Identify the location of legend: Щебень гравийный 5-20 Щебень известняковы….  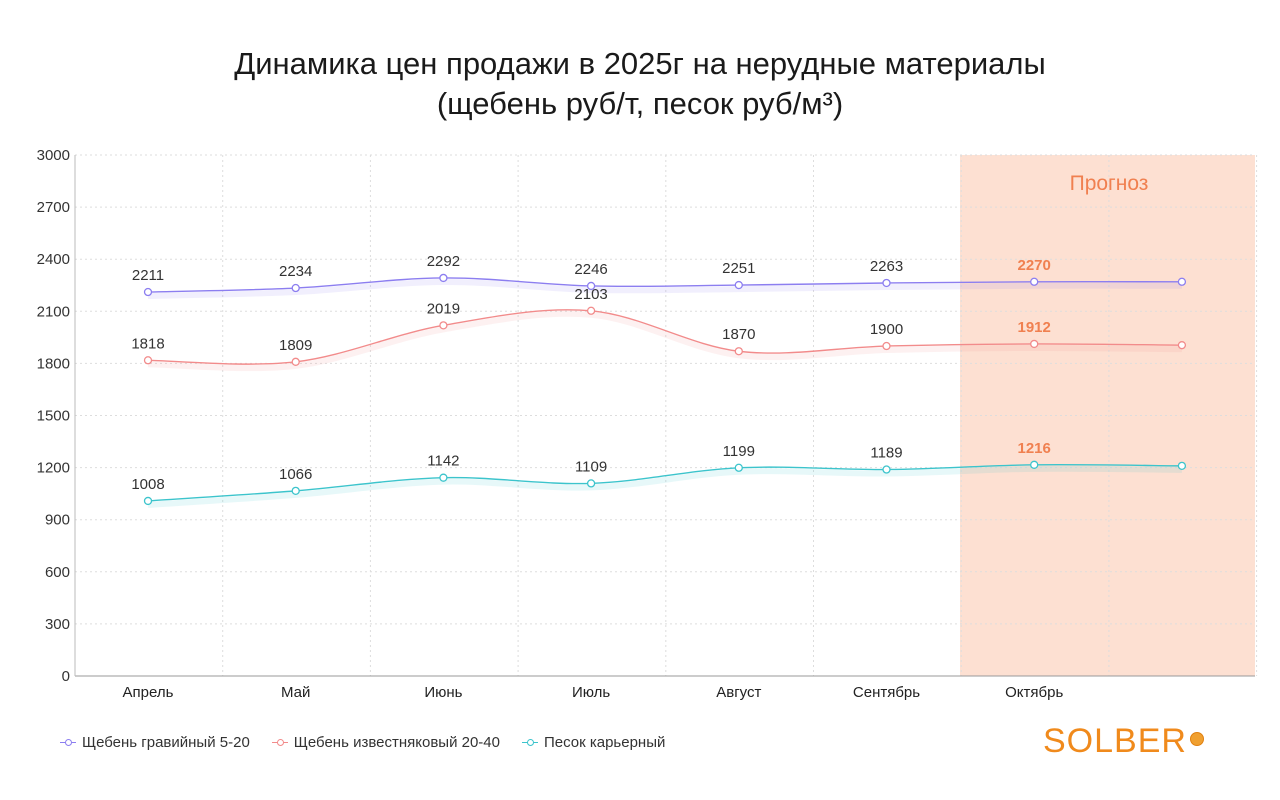
(362, 742).